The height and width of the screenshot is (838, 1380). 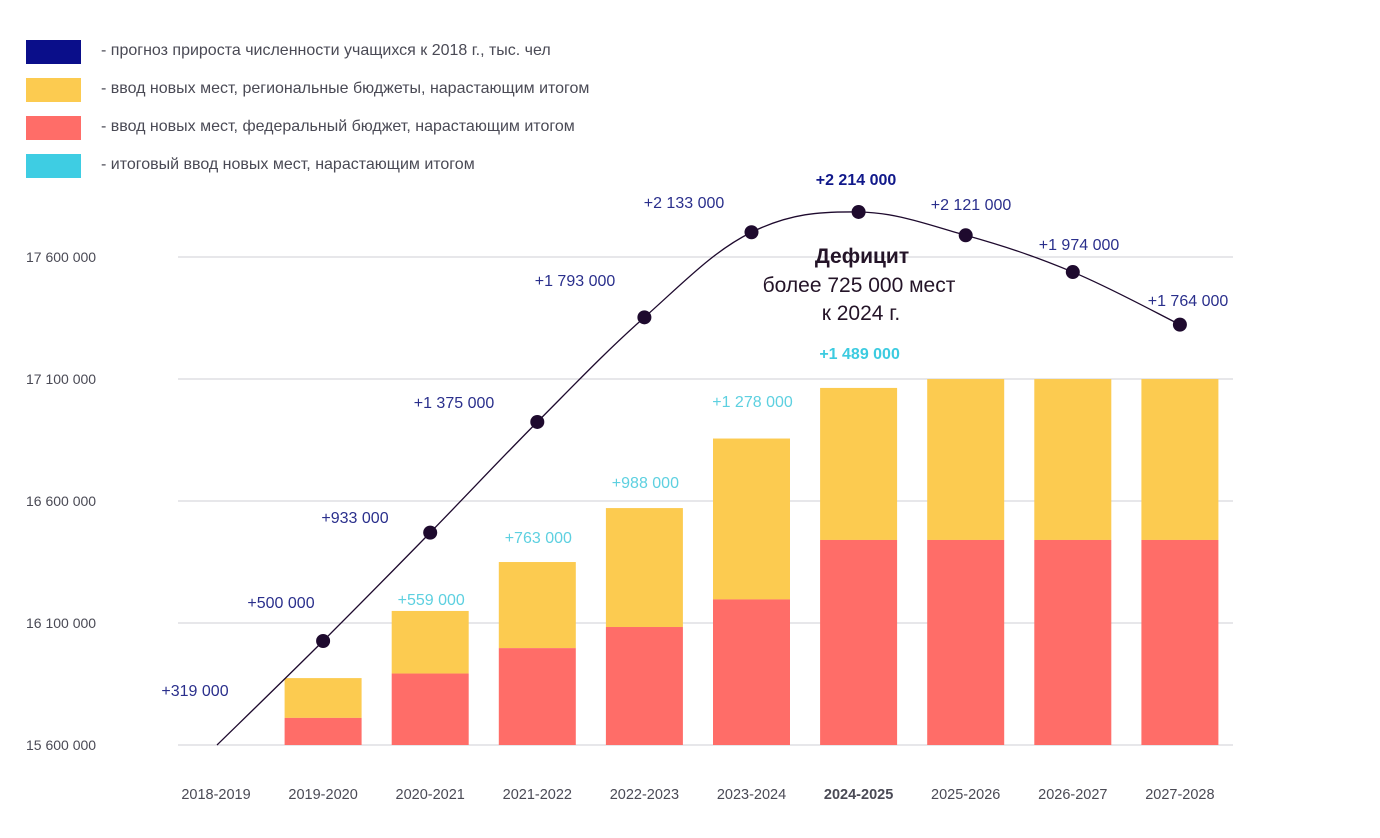 I want to click on y-tick-label: 16 600 000, so click(x=61, y=501).